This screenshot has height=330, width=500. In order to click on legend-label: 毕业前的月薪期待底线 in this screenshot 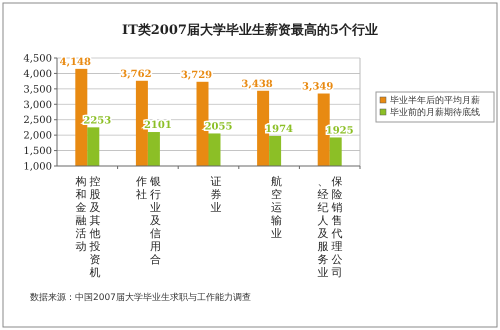, I will do `click(435, 112)`.